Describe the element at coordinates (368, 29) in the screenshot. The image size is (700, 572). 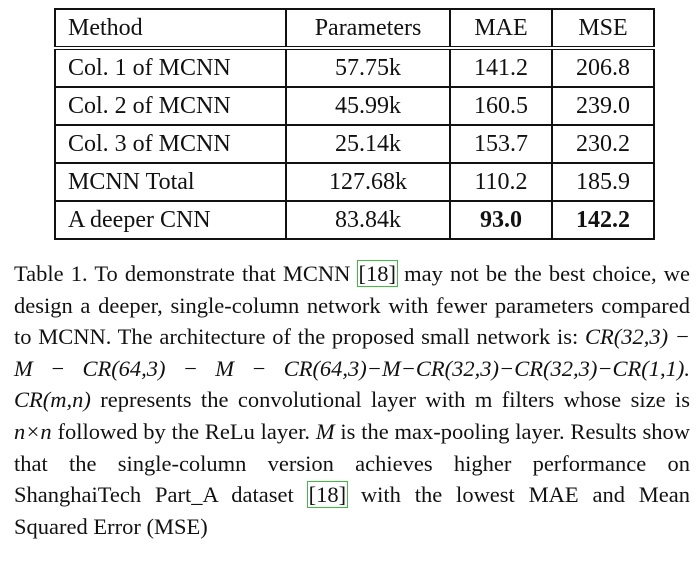
I see `header-parameters: Parameters` at that location.